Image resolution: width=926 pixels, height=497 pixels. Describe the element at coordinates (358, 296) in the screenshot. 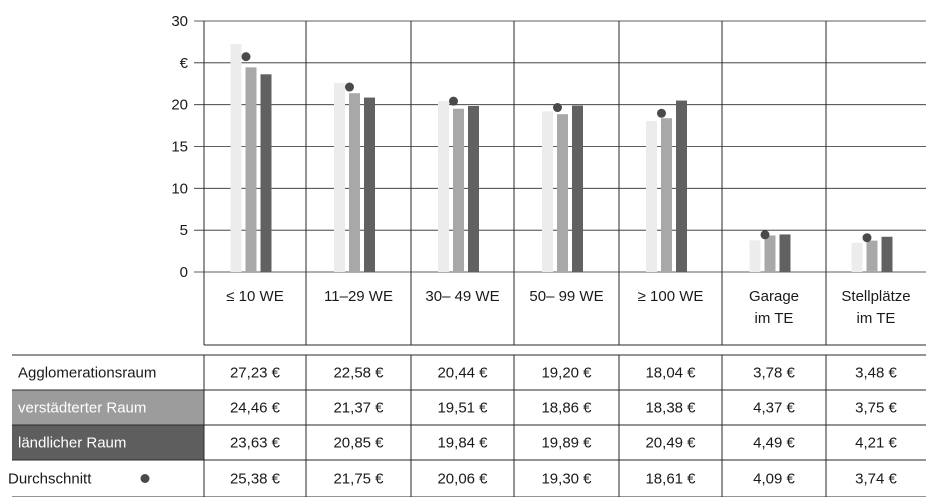

I see `category-label: 11–29 WE` at that location.